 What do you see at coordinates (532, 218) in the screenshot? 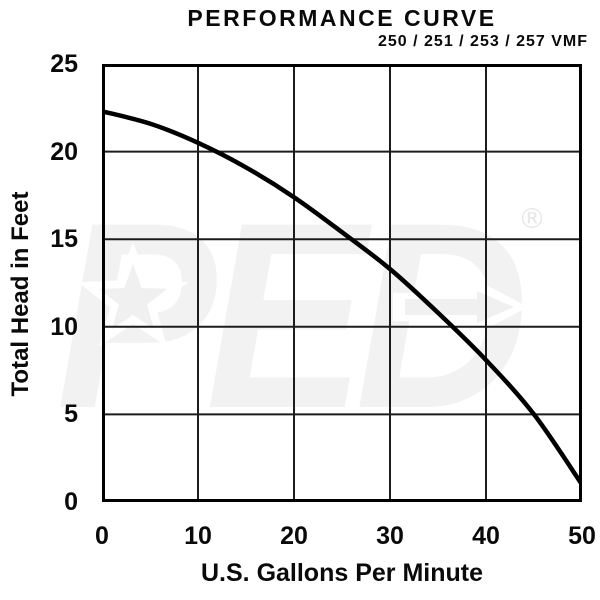
I see `registered-trademark-icon: ®` at bounding box center [532, 218].